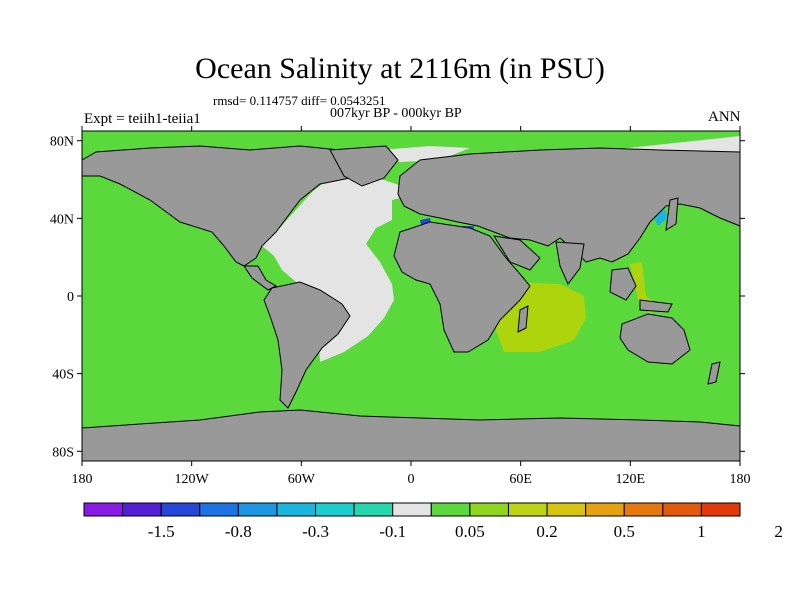 Image resolution: width=800 pixels, height=600 pixels. Describe the element at coordinates (62, 142) in the screenshot. I see `lat-tick-label: 80N` at that location.